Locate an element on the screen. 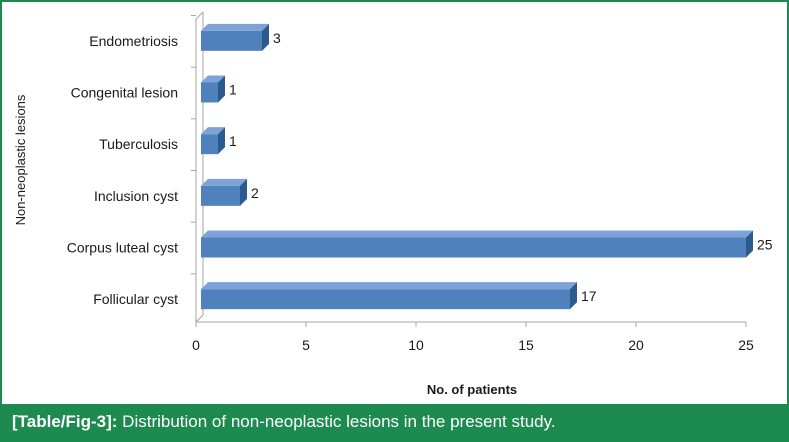 Image resolution: width=789 pixels, height=442 pixels. wall-top-edge is located at coordinates (199, 15).